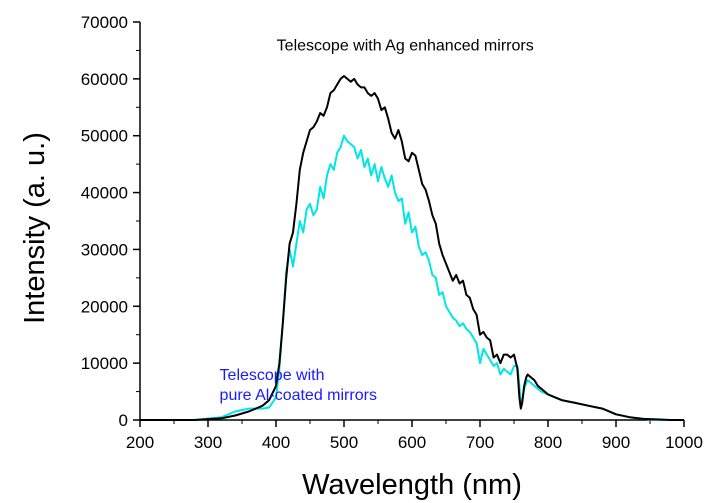  Describe the element at coordinates (123, 420) in the screenshot. I see `y-tick-label: 0` at that location.